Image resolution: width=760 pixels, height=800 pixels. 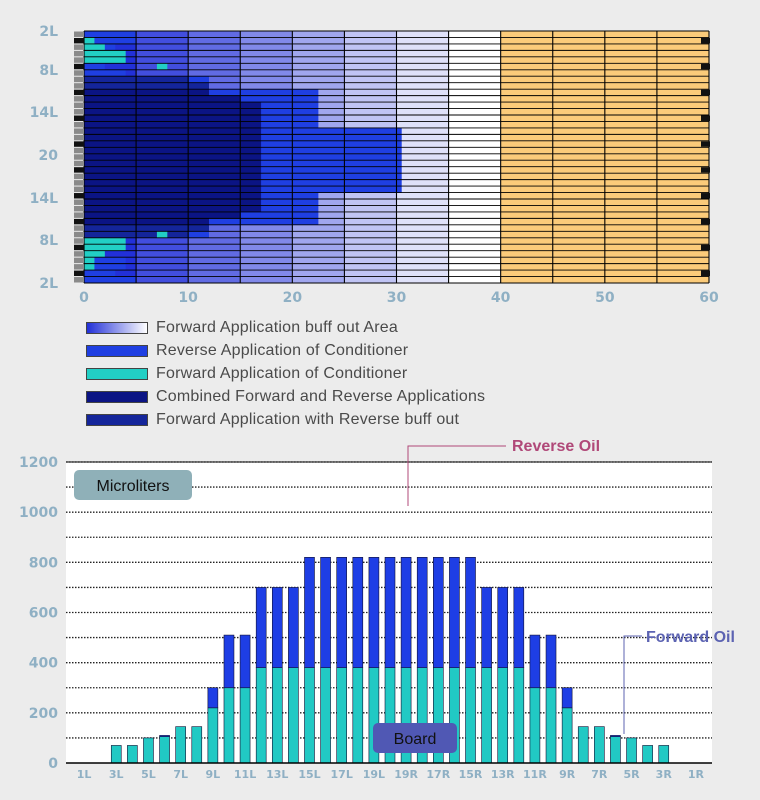 I want to click on bar-x-tick-label: 15R, so click(x=471, y=774).